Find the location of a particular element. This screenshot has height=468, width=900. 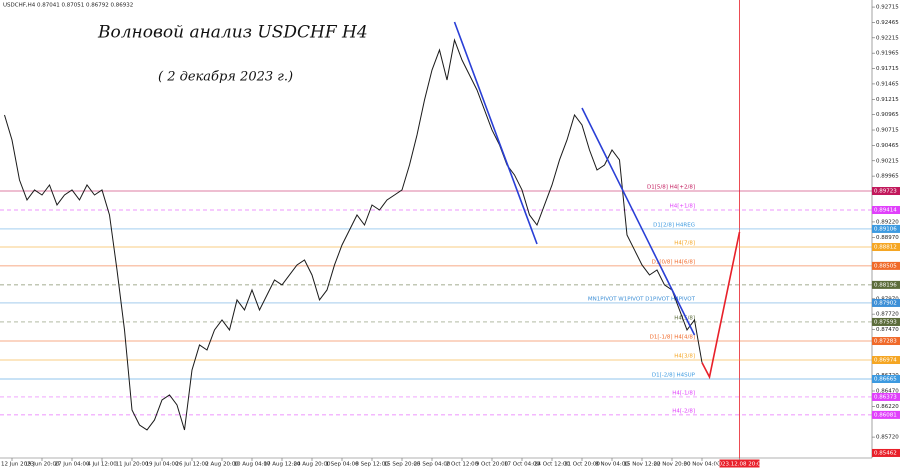

level-label: H4[3/8] is located at coordinates (684, 357).